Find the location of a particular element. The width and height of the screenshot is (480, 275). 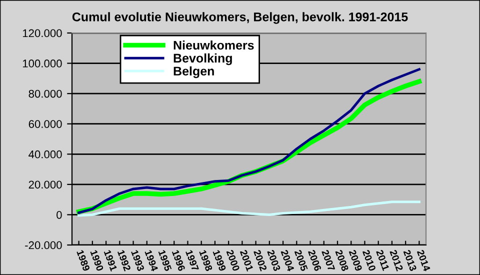

x-tick-label: 2009 is located at coordinates (355, 260).